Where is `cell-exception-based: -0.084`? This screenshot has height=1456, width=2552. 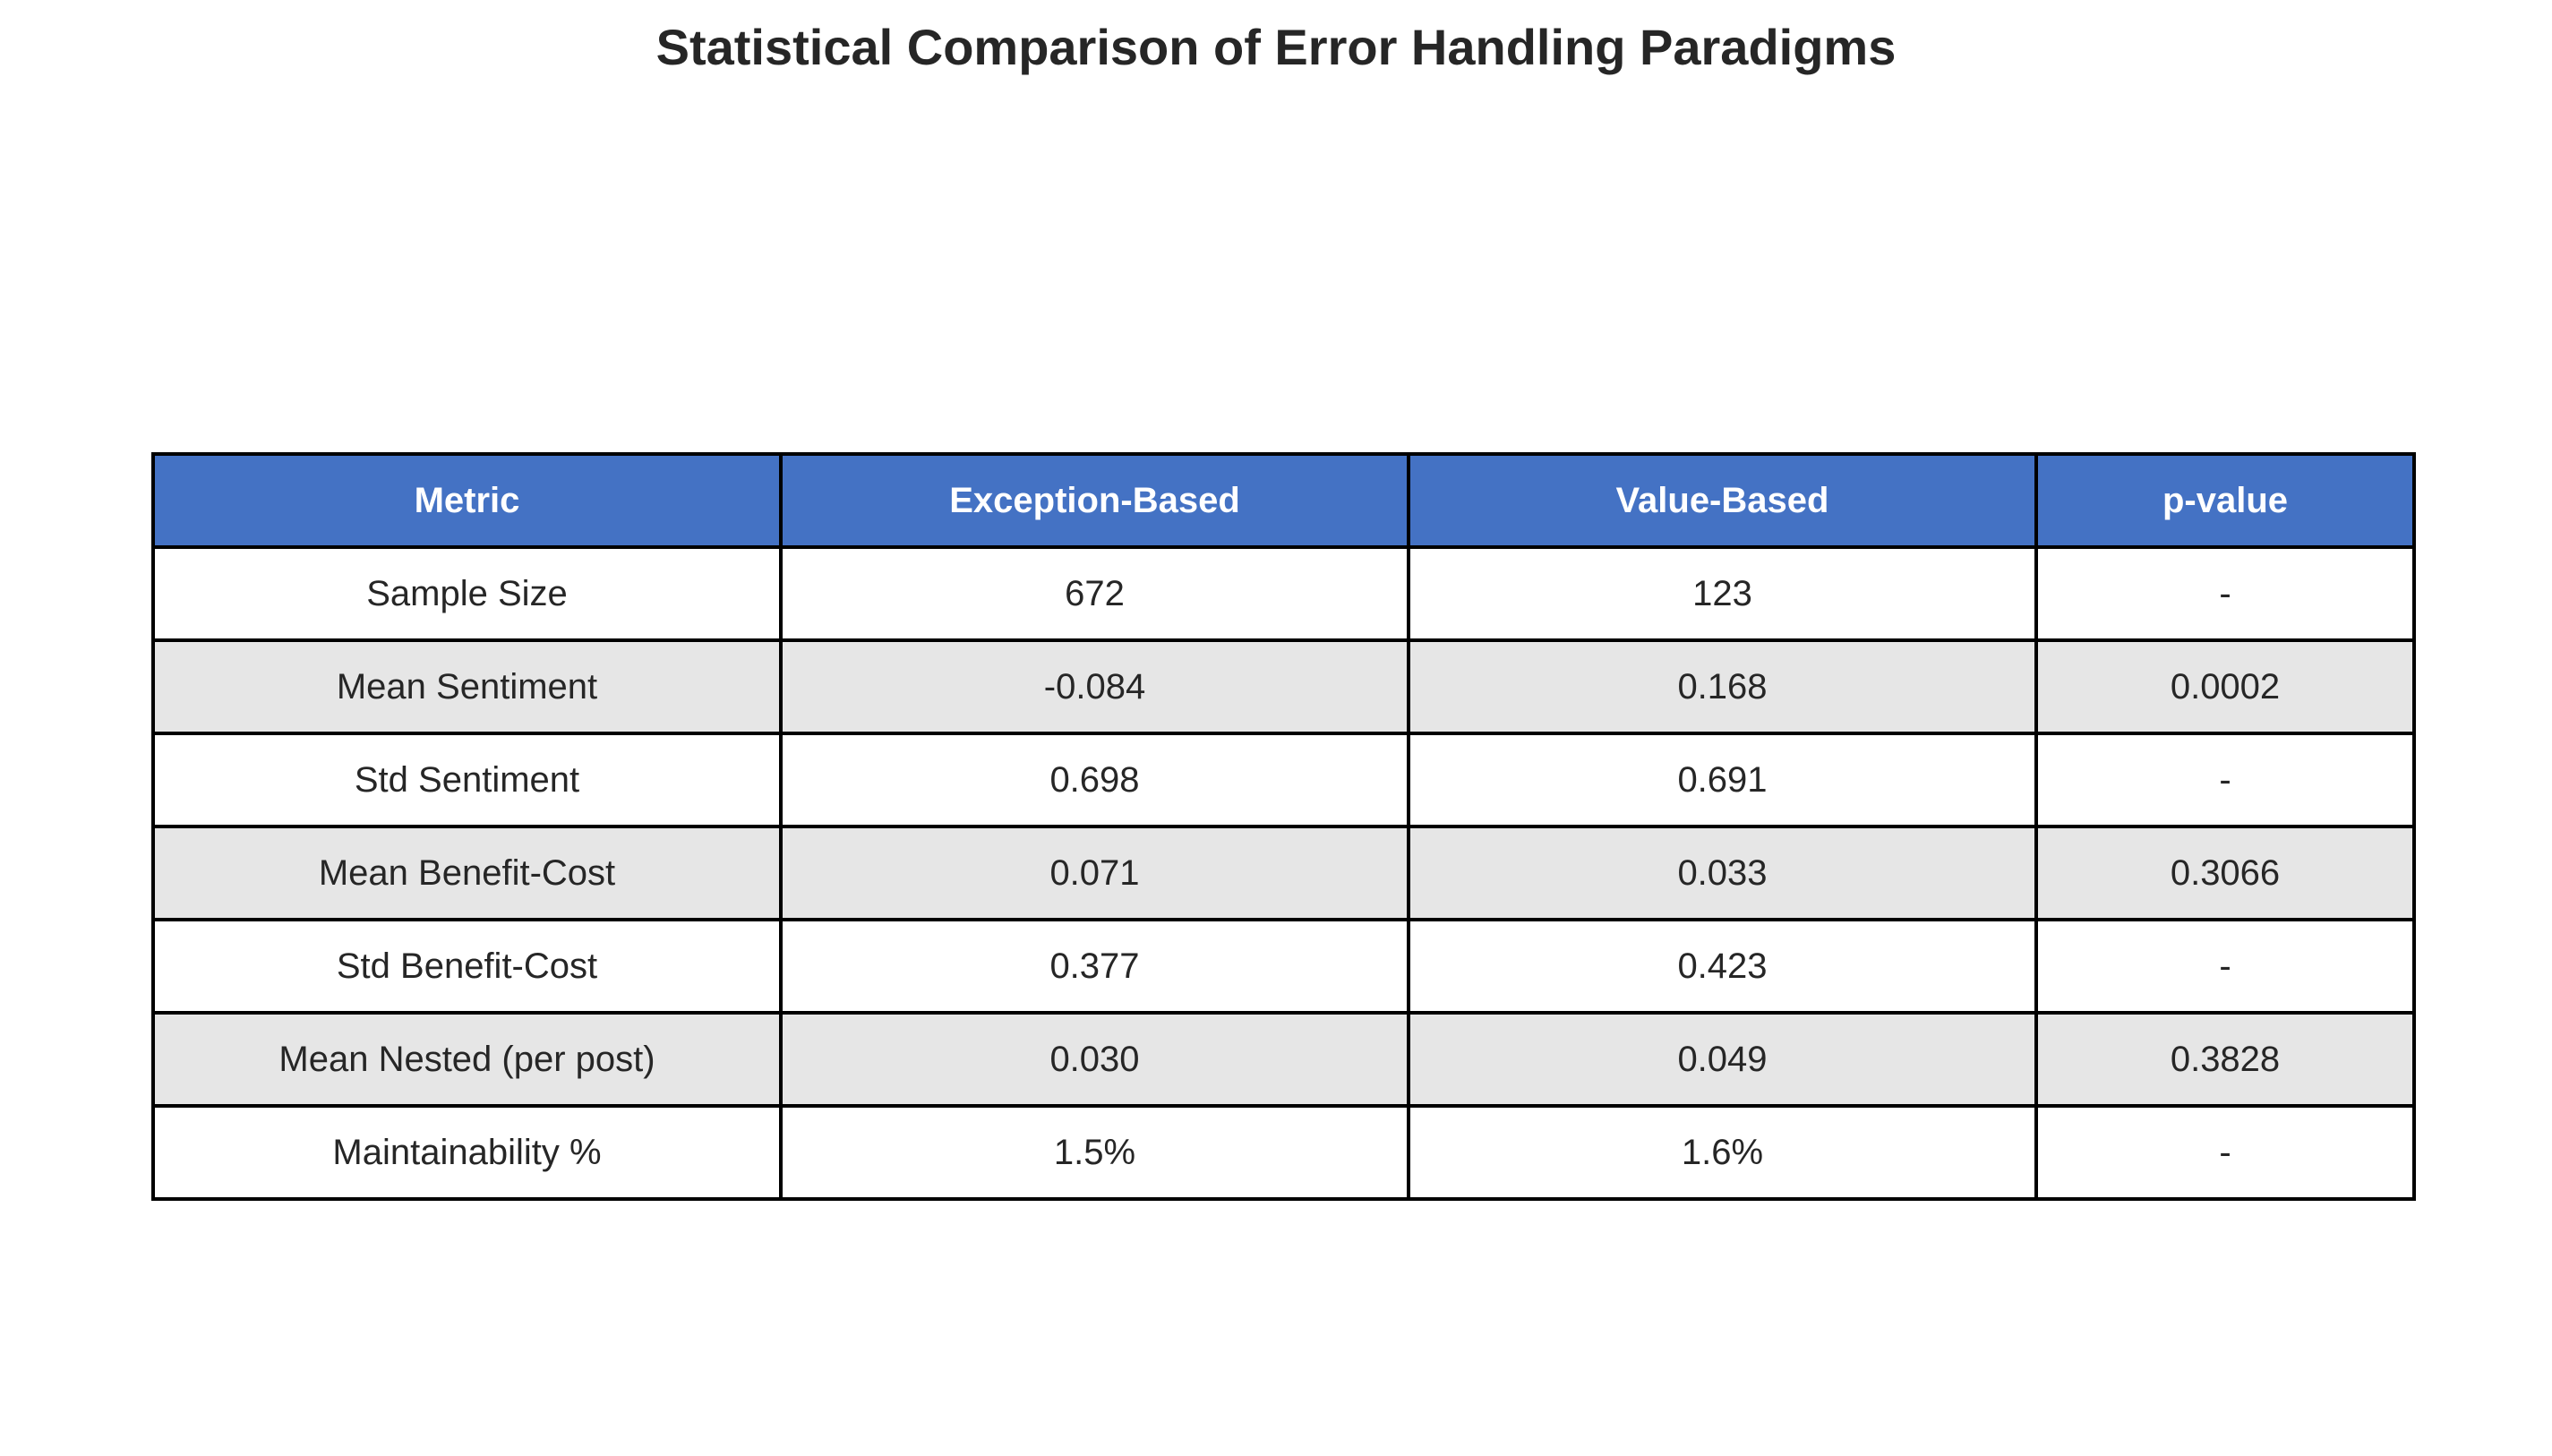 cell-exception-based: -0.084 is located at coordinates (1094, 686).